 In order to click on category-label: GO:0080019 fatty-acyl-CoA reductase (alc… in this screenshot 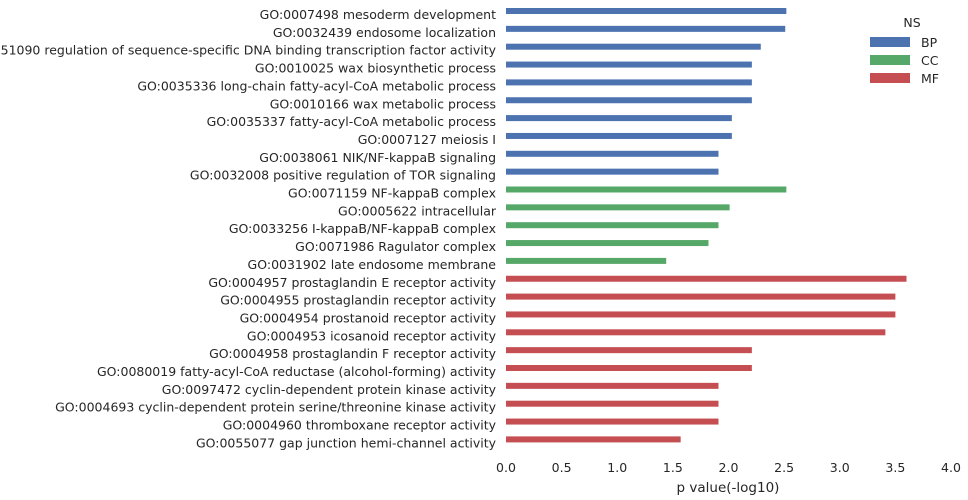, I will do `click(297, 371)`.